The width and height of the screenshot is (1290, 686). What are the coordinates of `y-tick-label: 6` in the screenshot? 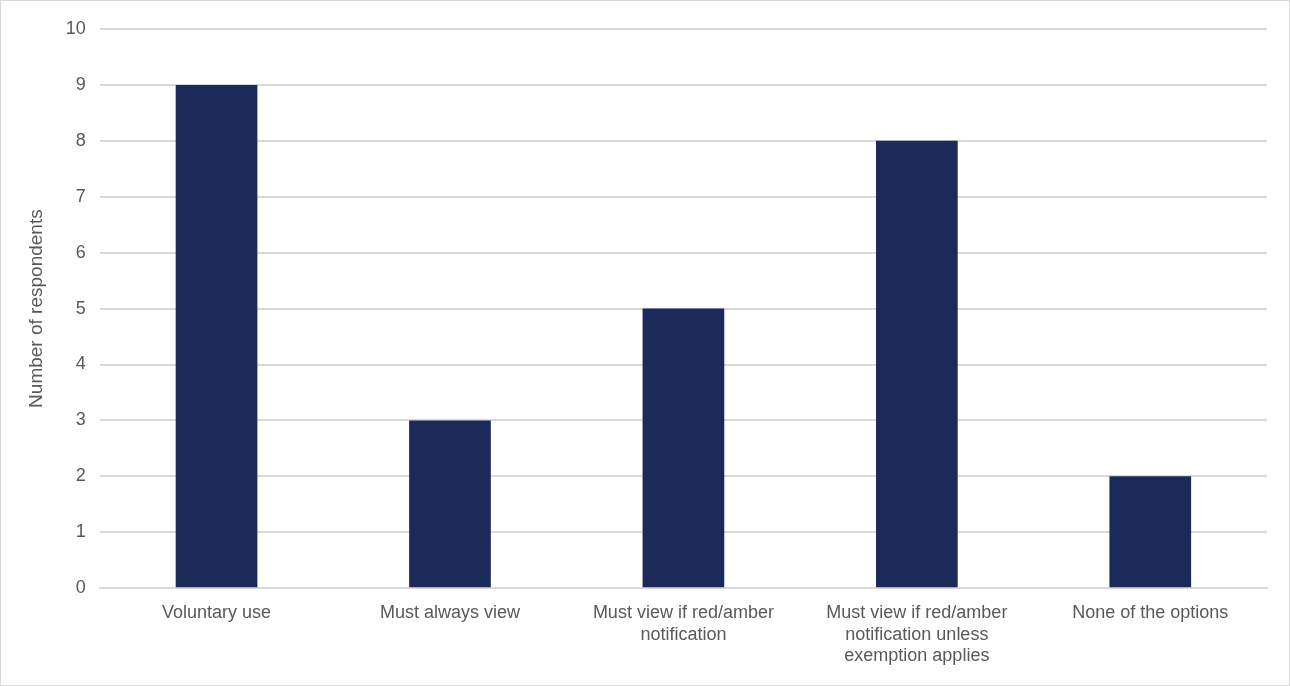 It's located at (80, 251).